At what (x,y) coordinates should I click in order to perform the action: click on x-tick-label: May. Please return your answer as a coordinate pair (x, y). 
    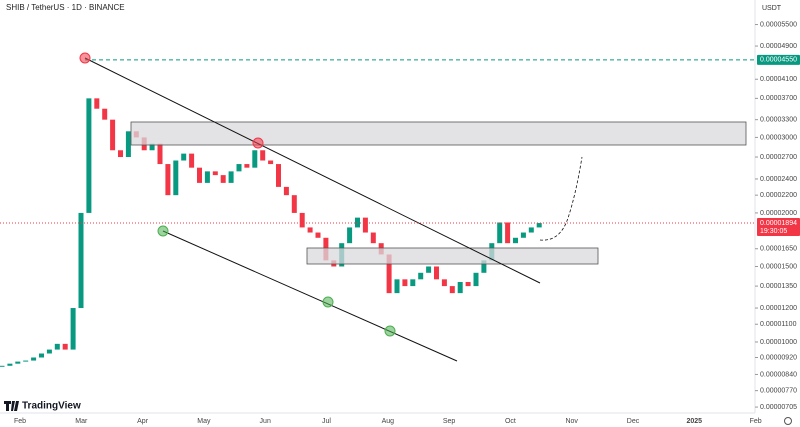
    Looking at the image, I should click on (204, 421).